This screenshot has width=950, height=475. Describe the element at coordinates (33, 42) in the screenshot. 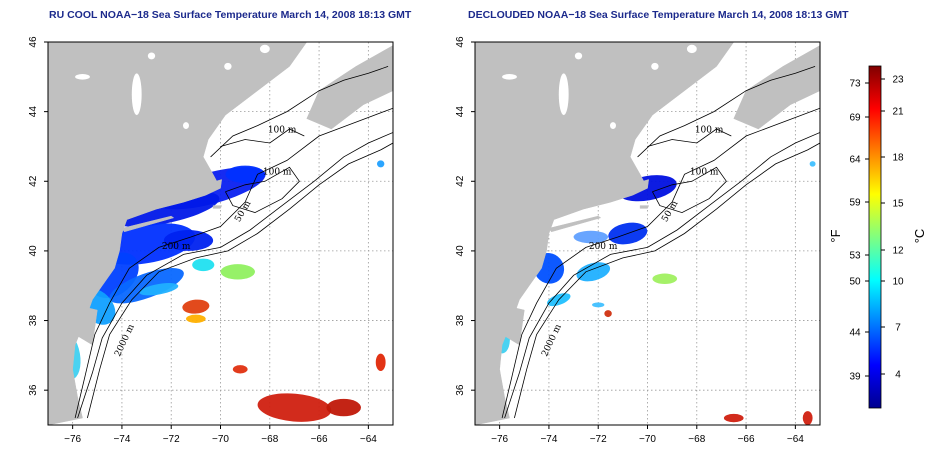

I see `left-lat-tick-label: 46` at that location.